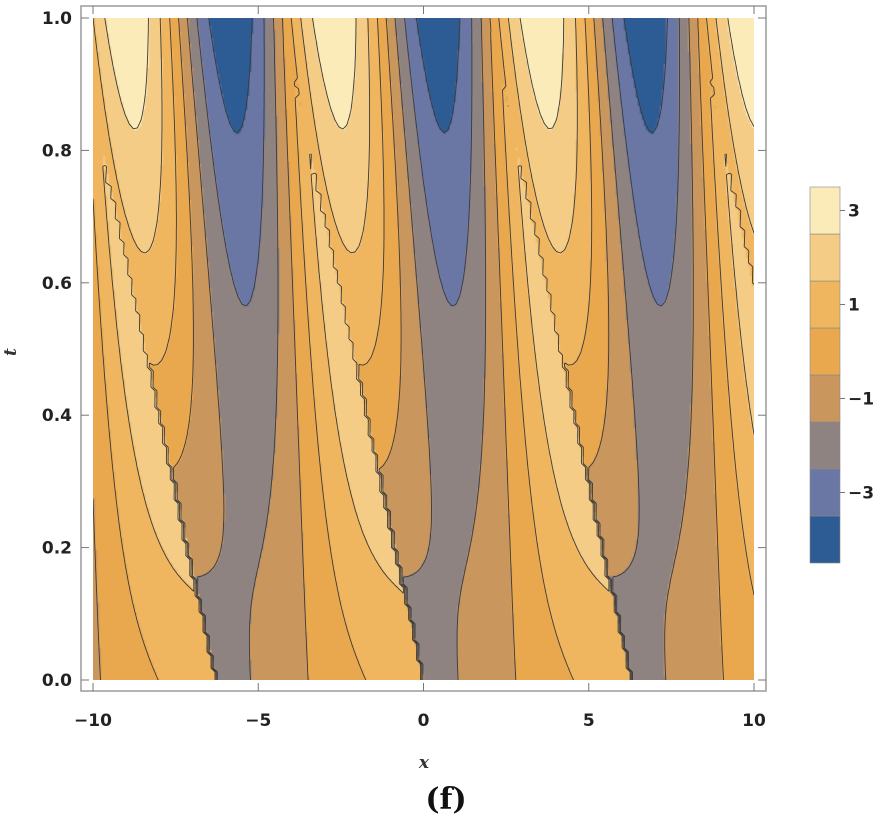 This screenshot has height=830, width=892. I want to click on y-tick-label: 0.4, so click(57, 416).